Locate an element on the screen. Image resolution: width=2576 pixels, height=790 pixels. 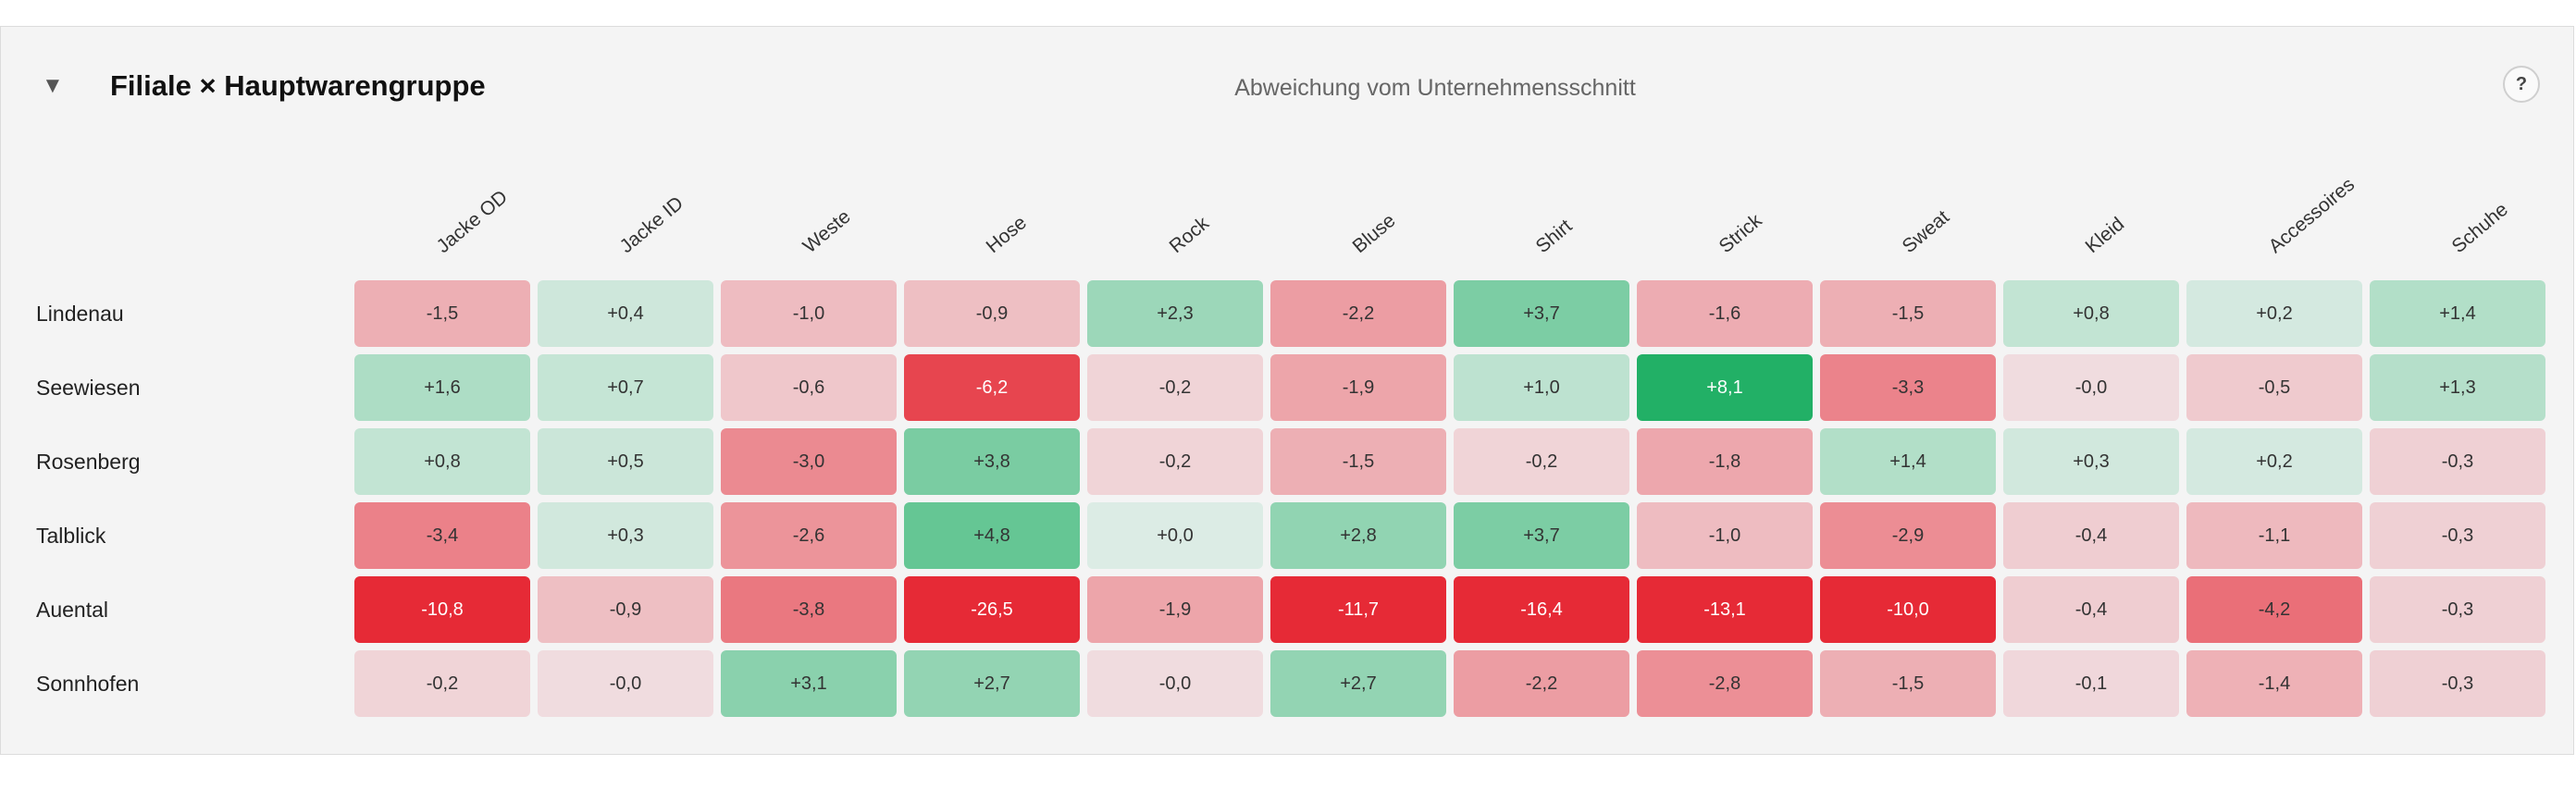
heatmap-cell: -4,2 is located at coordinates (2274, 609).